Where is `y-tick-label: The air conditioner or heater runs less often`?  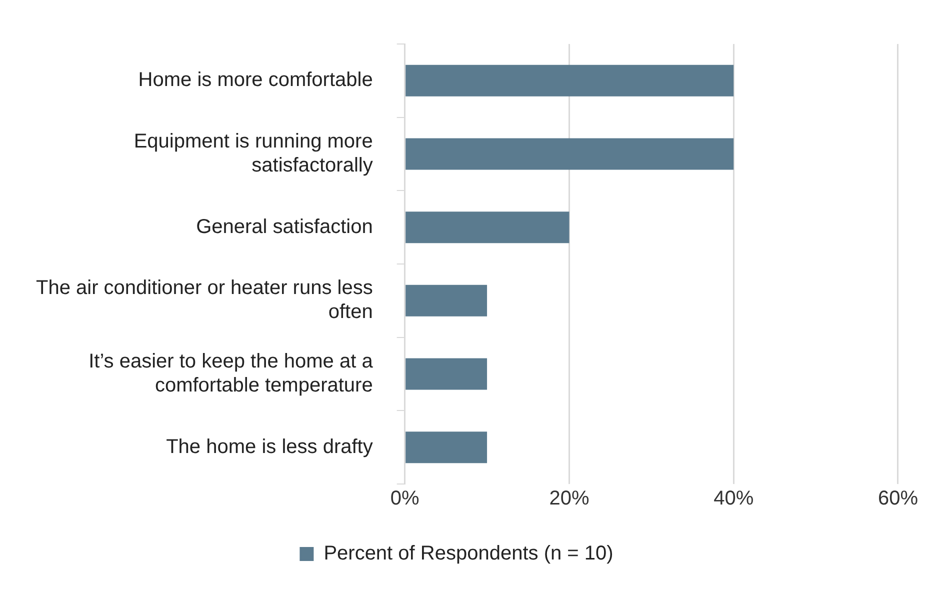
y-tick-label: The air conditioner or heater runs less often is located at coordinates (204, 300).